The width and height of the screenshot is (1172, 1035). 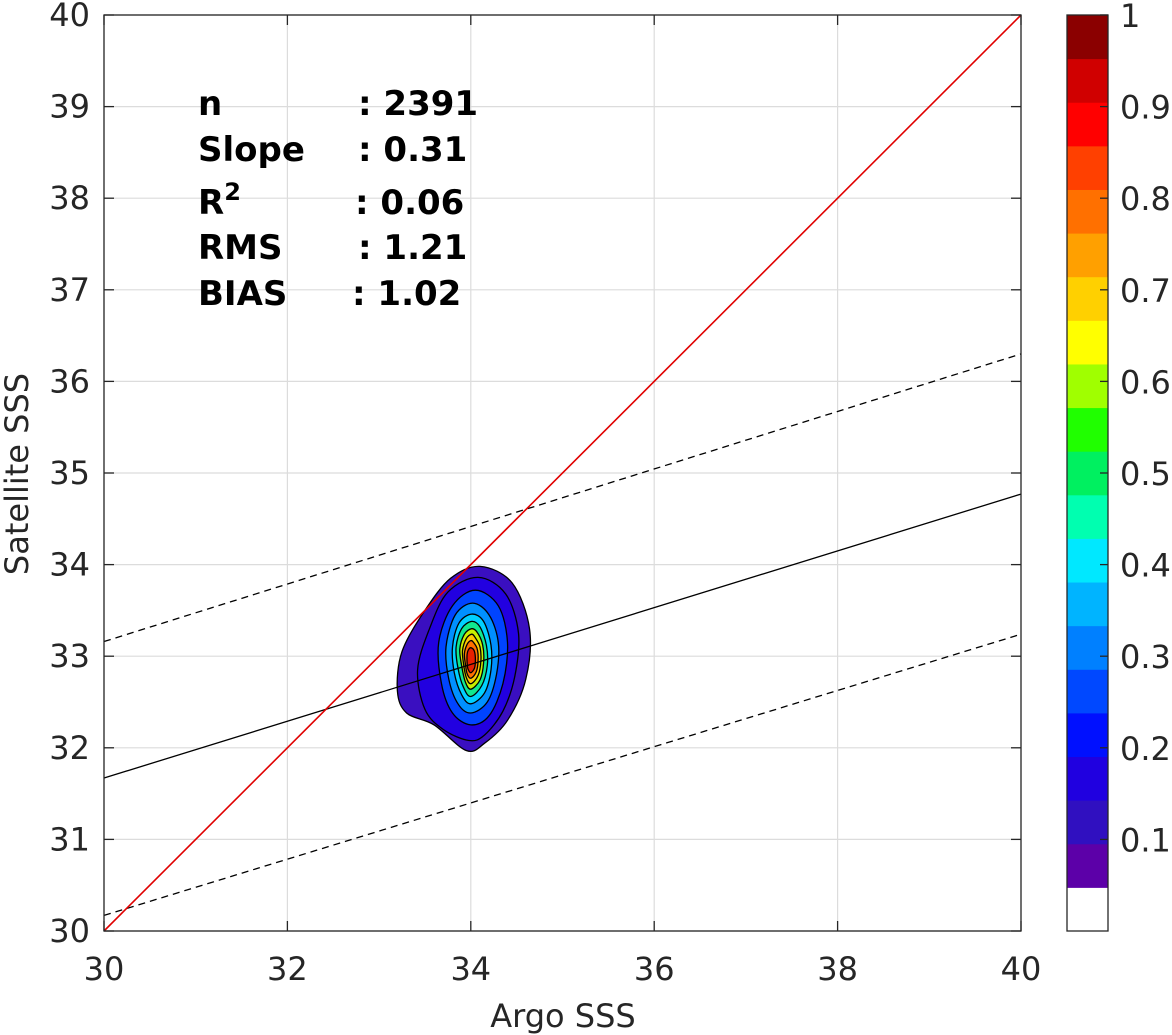 What do you see at coordinates (412, 248) in the screenshot?
I see `stat-value: : 1.21` at bounding box center [412, 248].